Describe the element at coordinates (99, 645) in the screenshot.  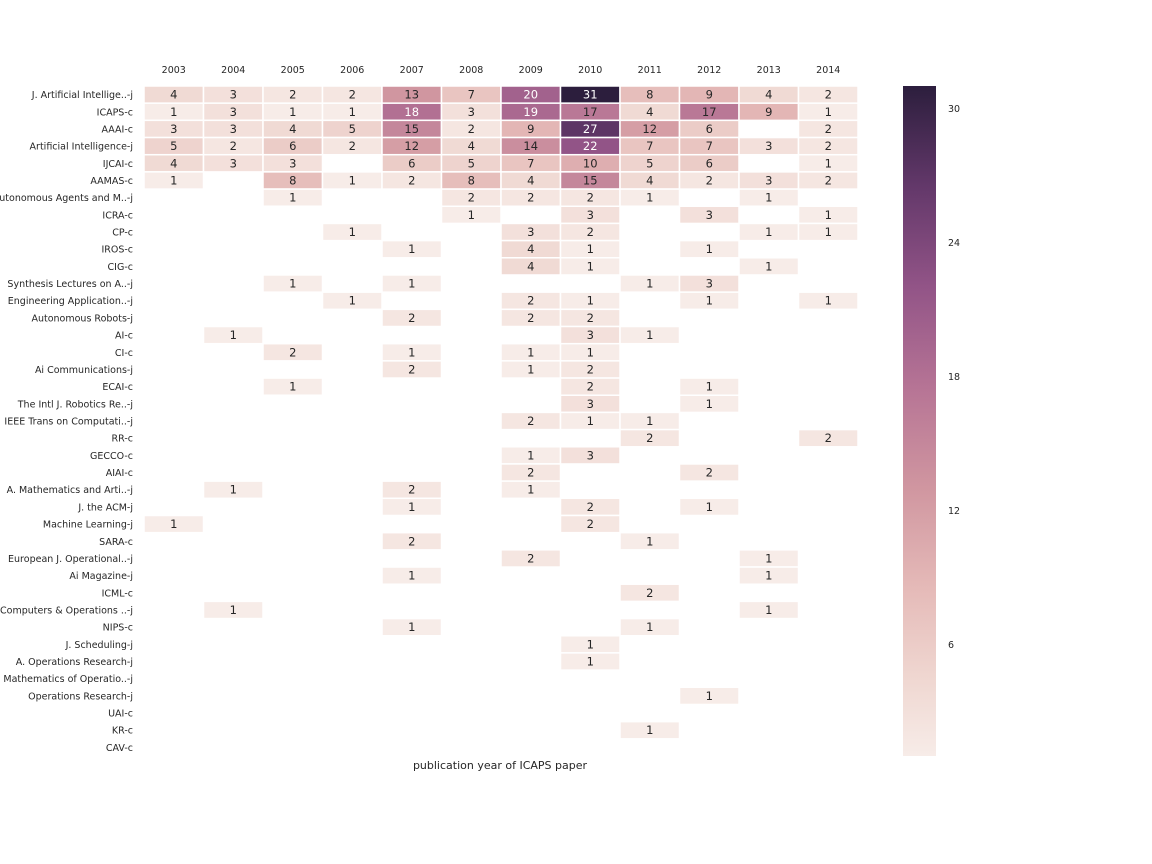
I see `y-tick-label: J. Scheduling-j` at that location.